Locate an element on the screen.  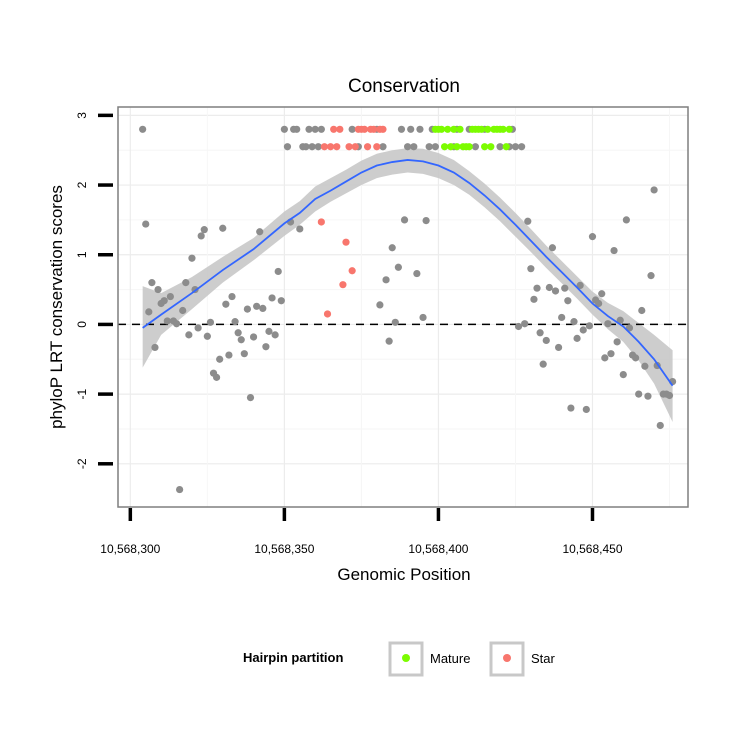
y-tick-label: -1 is located at coordinates (82, 393).